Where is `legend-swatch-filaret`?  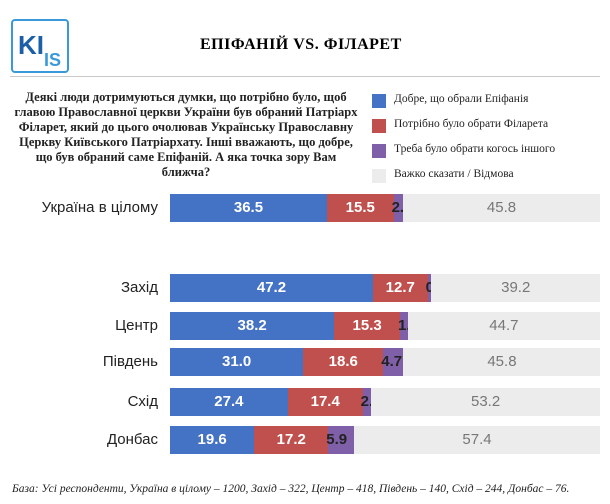
legend-swatch-filaret is located at coordinates (379, 126).